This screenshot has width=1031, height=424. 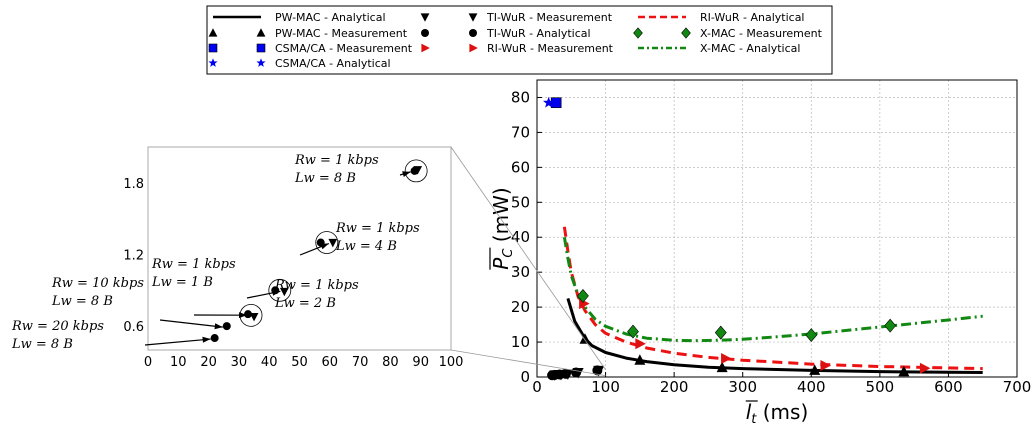 I want to click on inset-x-tick-label: 30, so click(x=239, y=362).